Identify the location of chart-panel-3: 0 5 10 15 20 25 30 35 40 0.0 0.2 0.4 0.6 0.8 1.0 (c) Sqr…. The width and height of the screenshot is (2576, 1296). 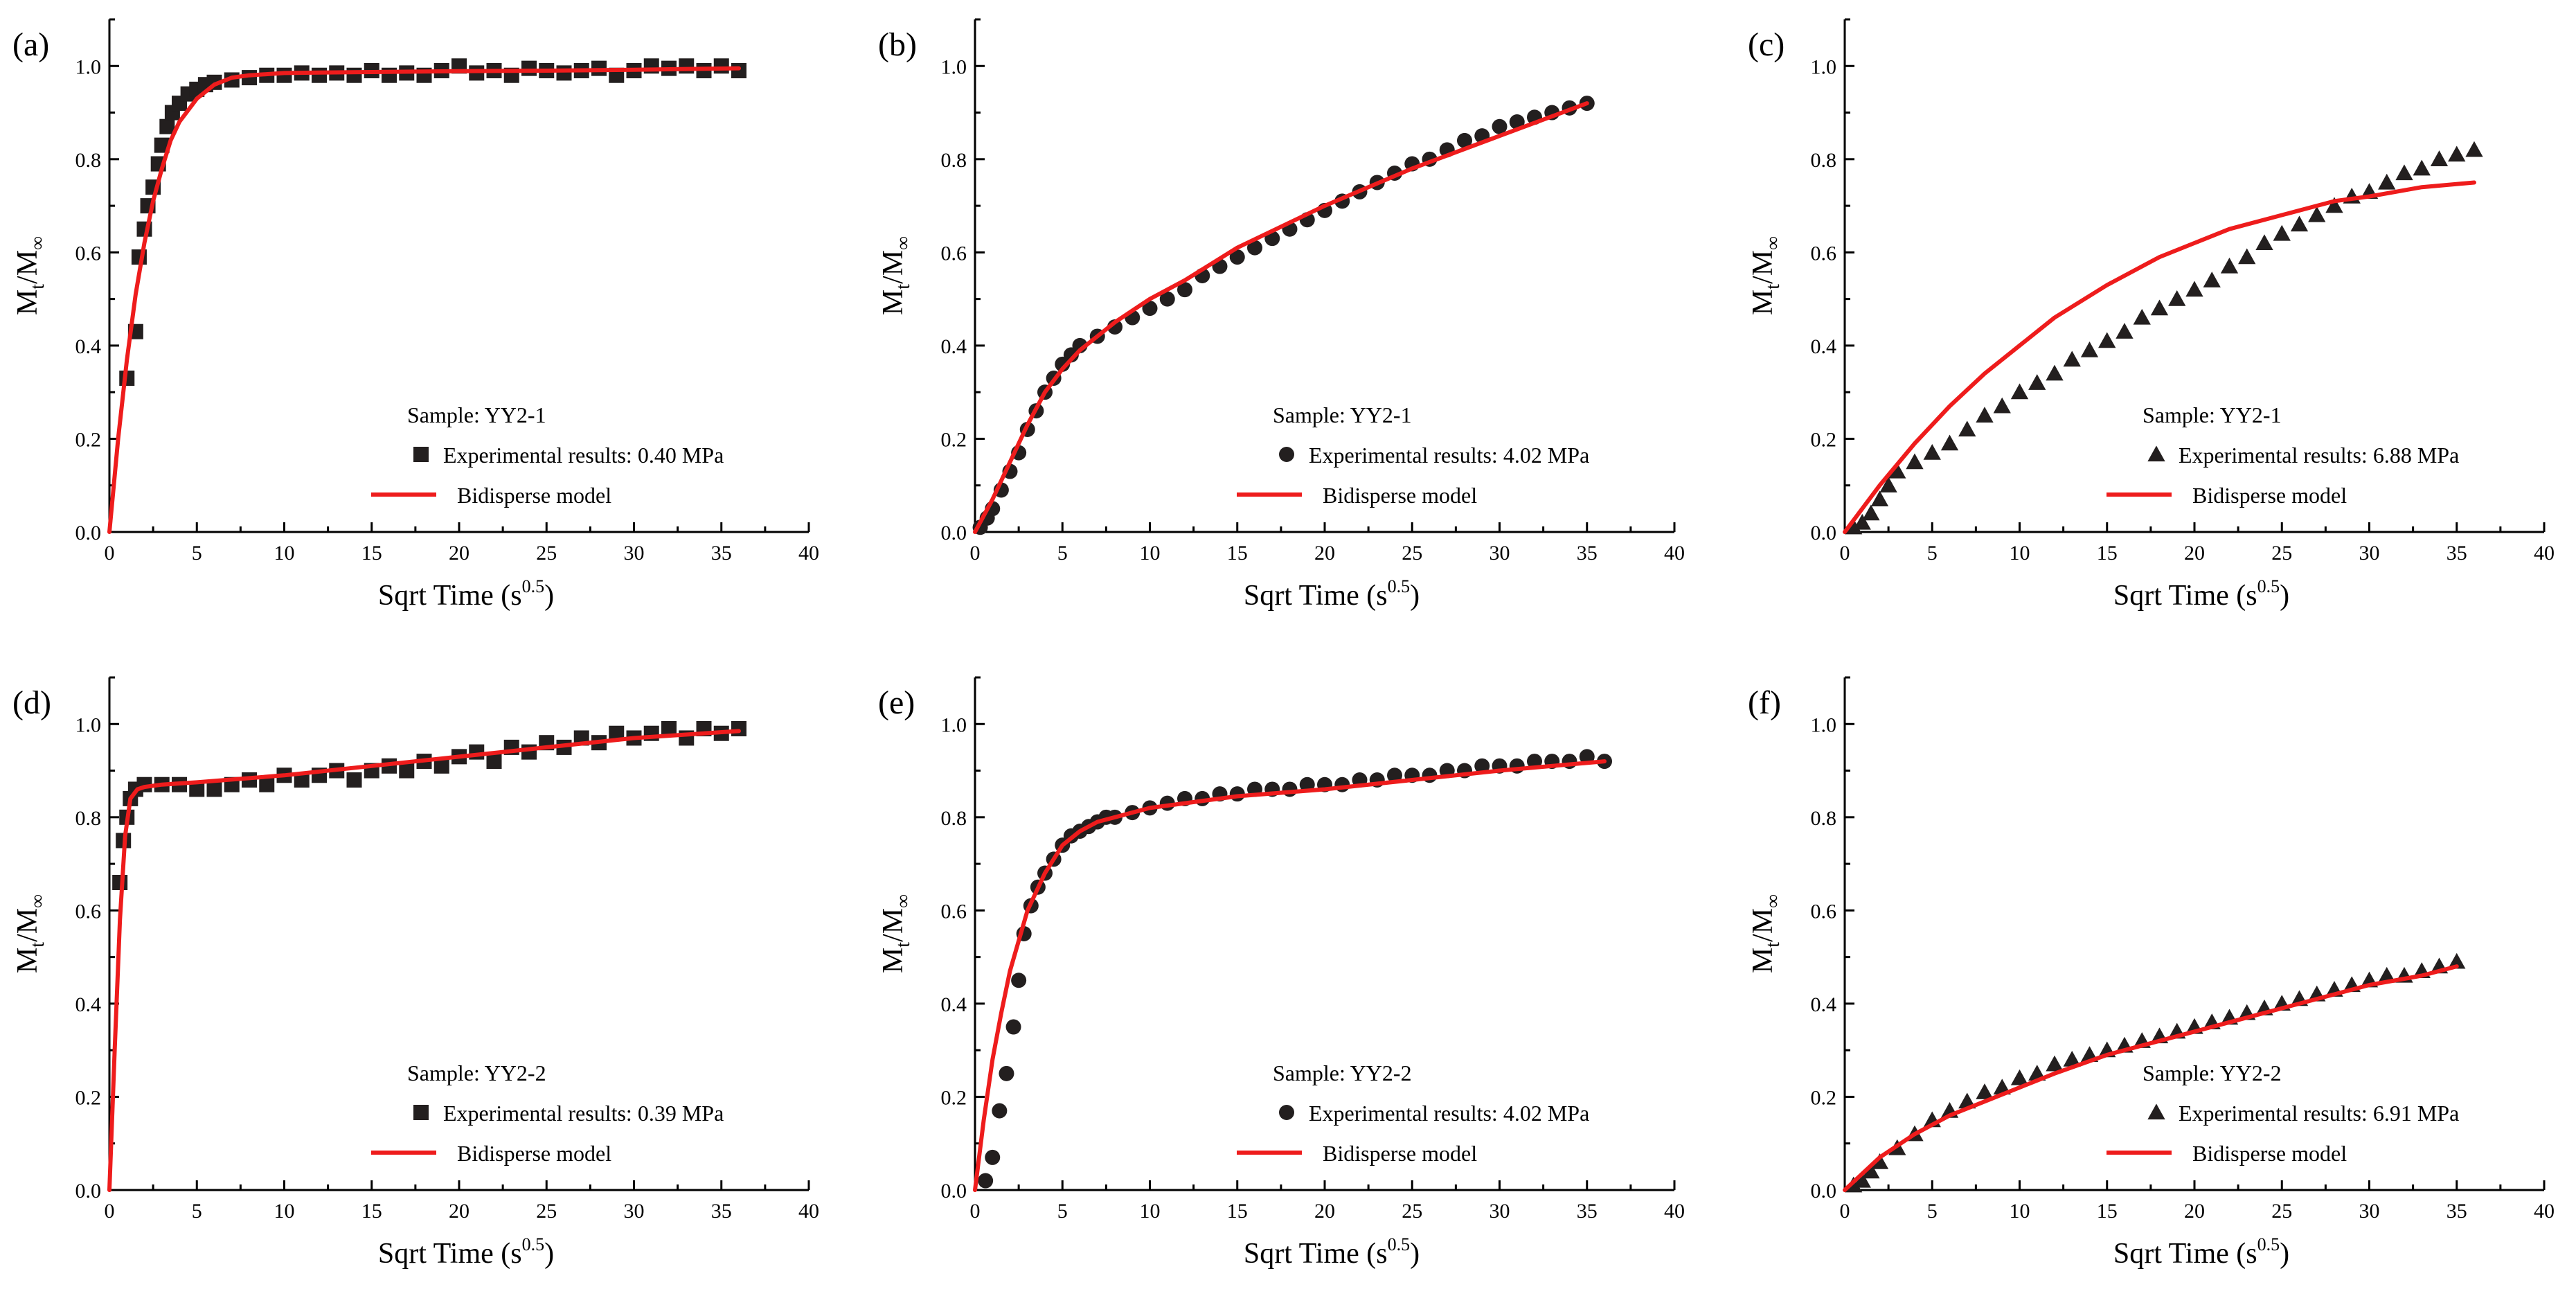
(2151, 315).